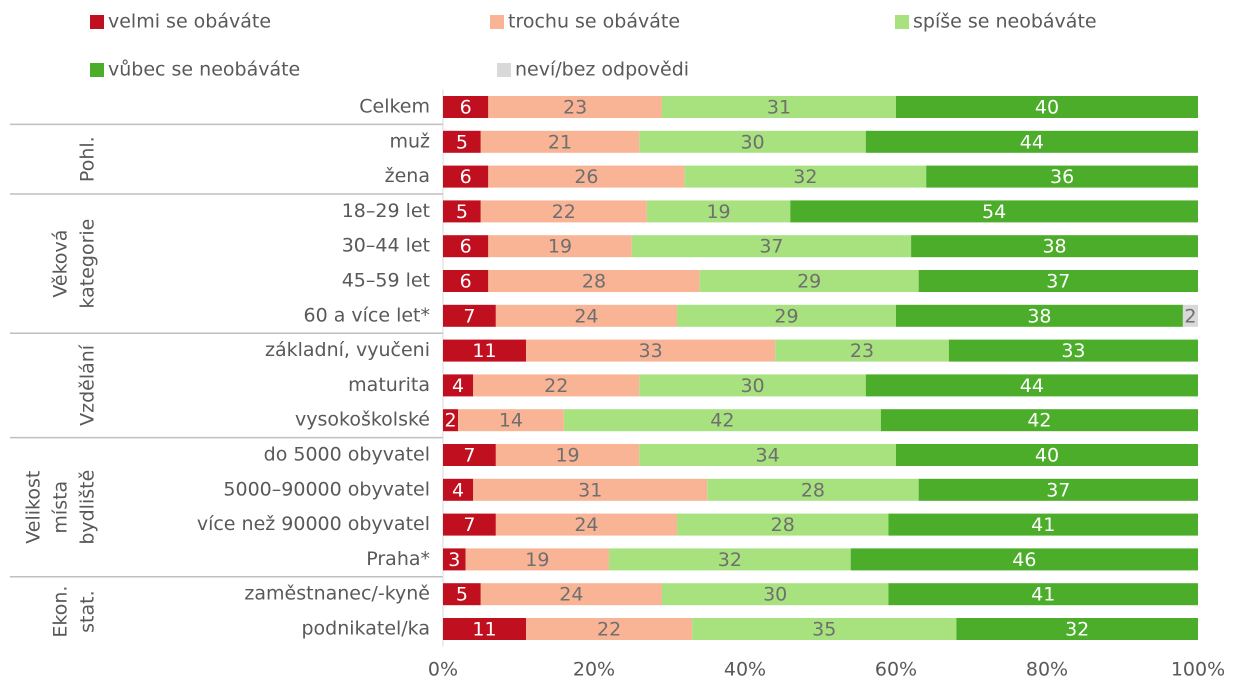 Image resolution: width=1236 pixels, height=687 pixels. I want to click on value-label: 11, so click(484, 351).